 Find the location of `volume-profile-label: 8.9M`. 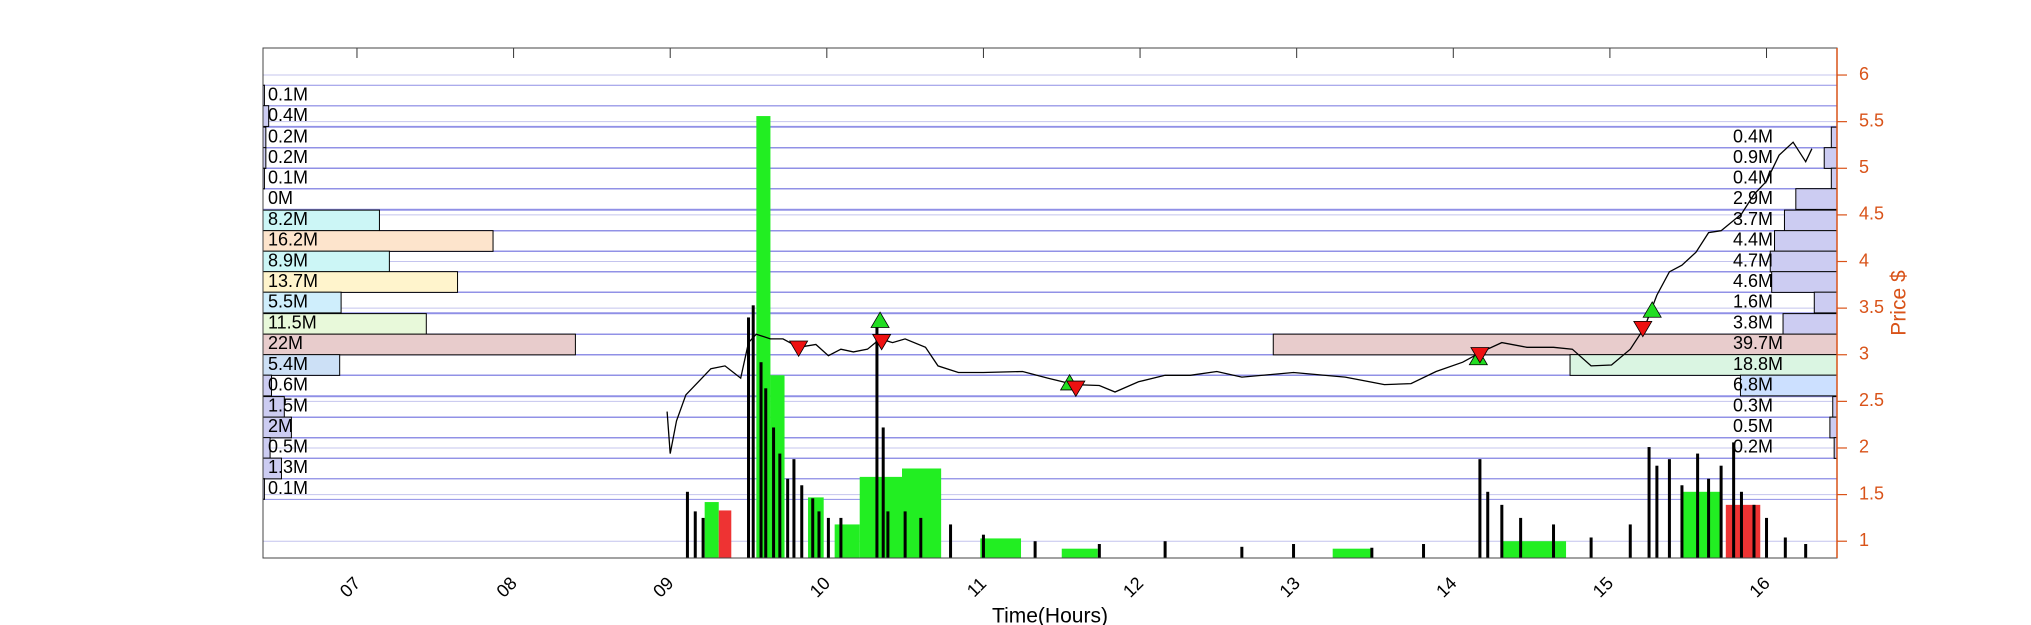

volume-profile-label: 8.9M is located at coordinates (288, 260).